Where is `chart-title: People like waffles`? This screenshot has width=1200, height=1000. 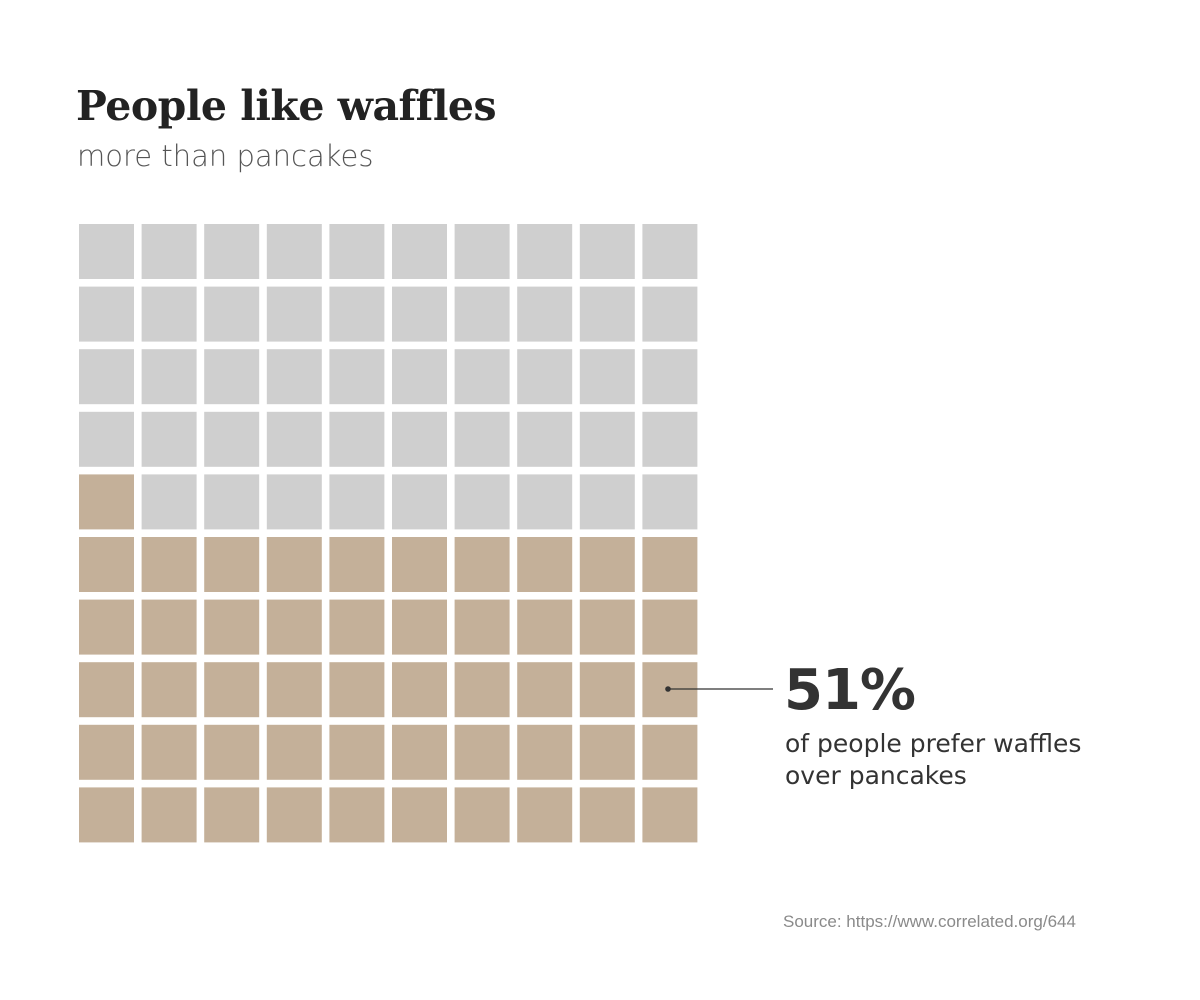 chart-title: People like waffles is located at coordinates (286, 106).